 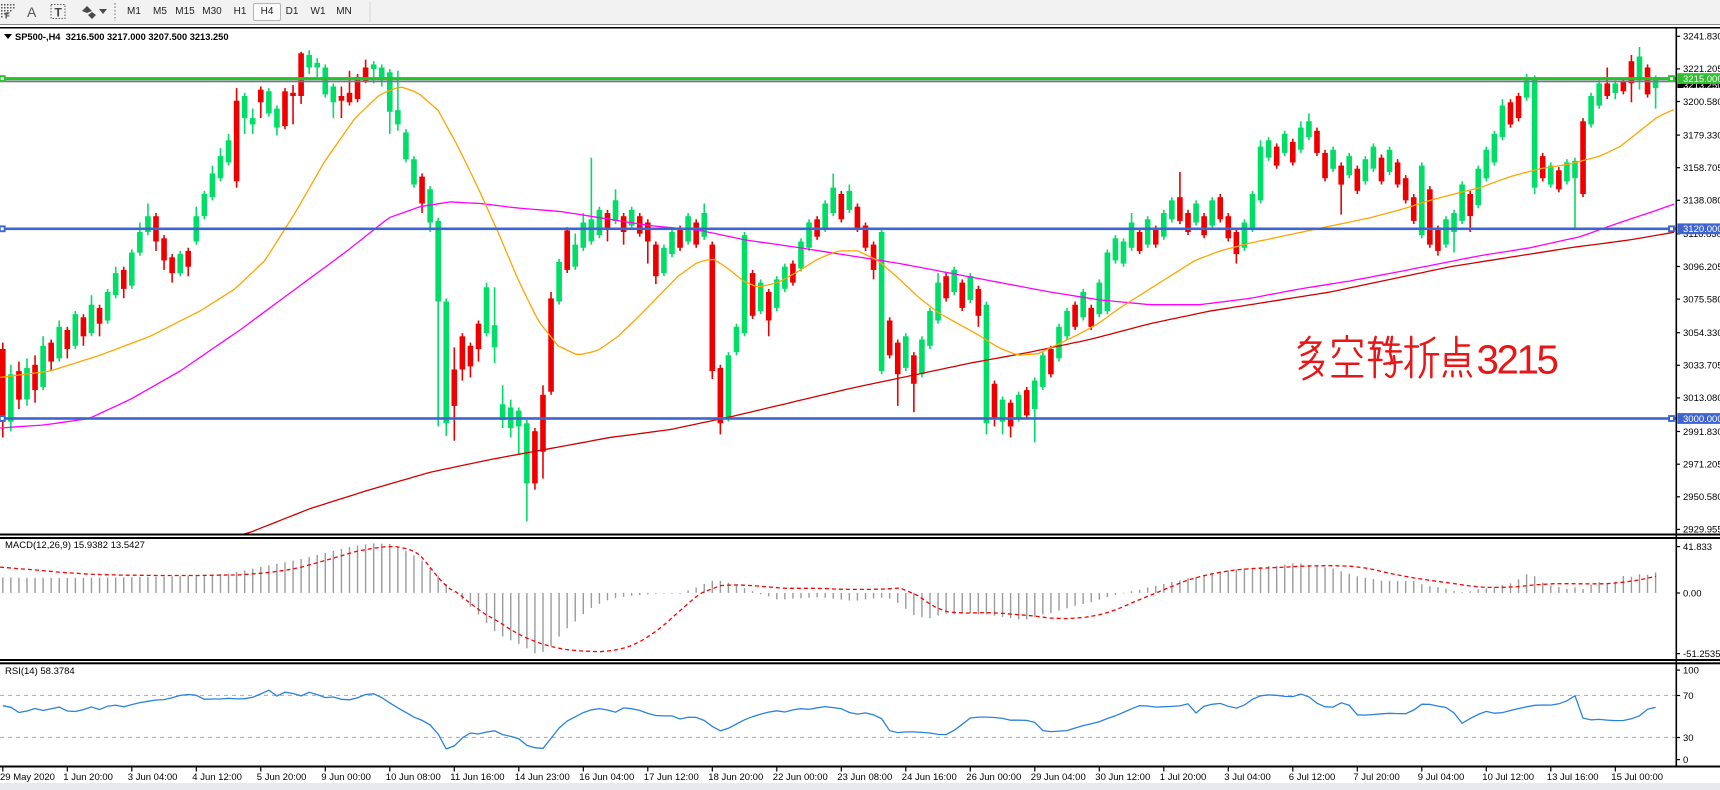 I want to click on svg-text: 29 May 2020, so click(x=27, y=777).